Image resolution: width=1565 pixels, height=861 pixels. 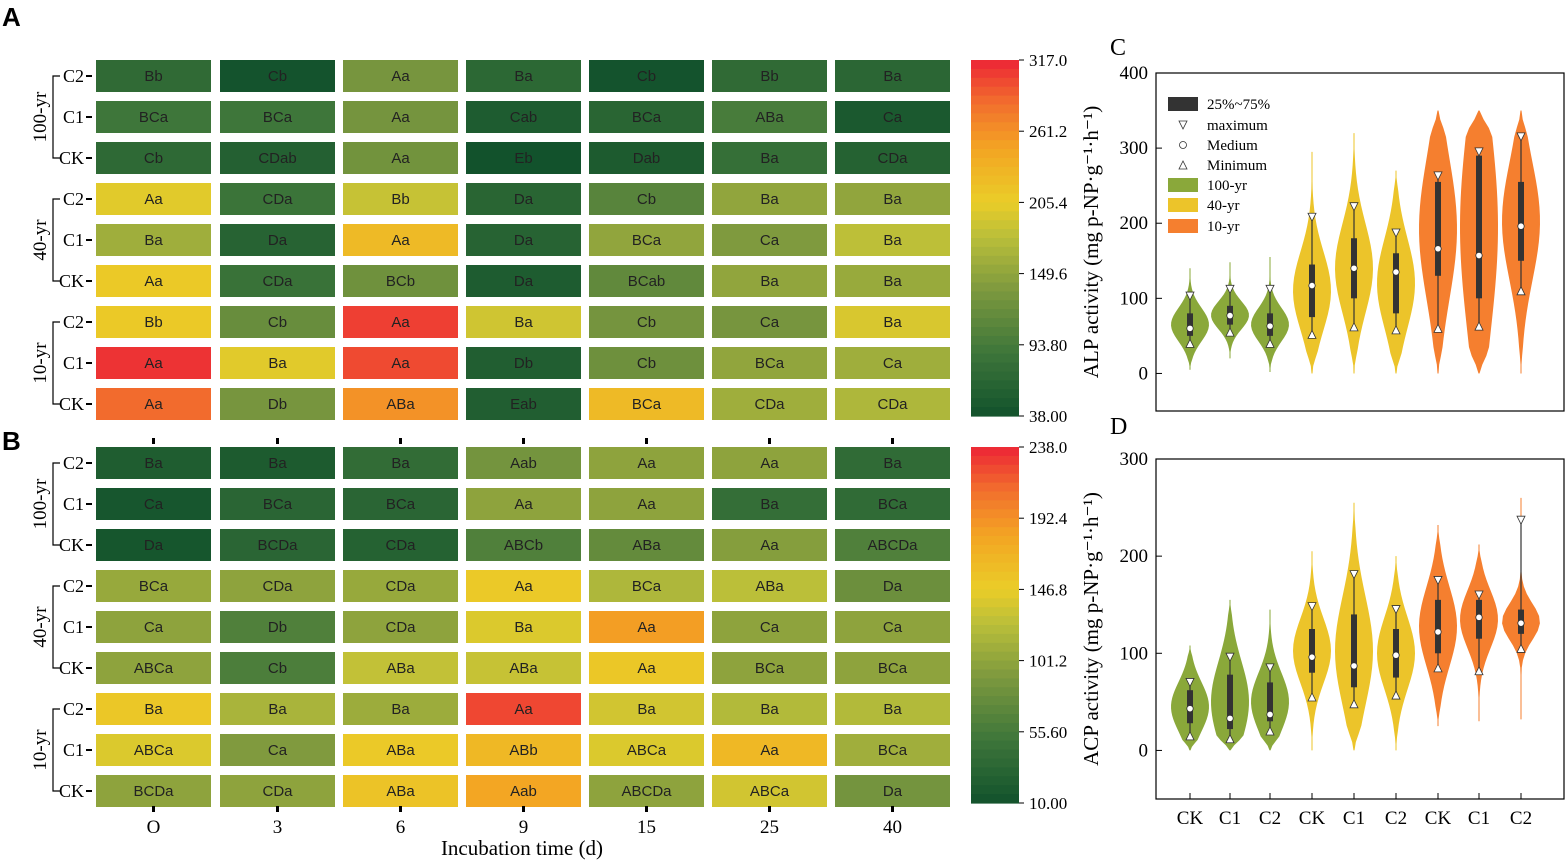 What do you see at coordinates (1237, 126) in the screenshot?
I see `legend-label: maximum` at bounding box center [1237, 126].